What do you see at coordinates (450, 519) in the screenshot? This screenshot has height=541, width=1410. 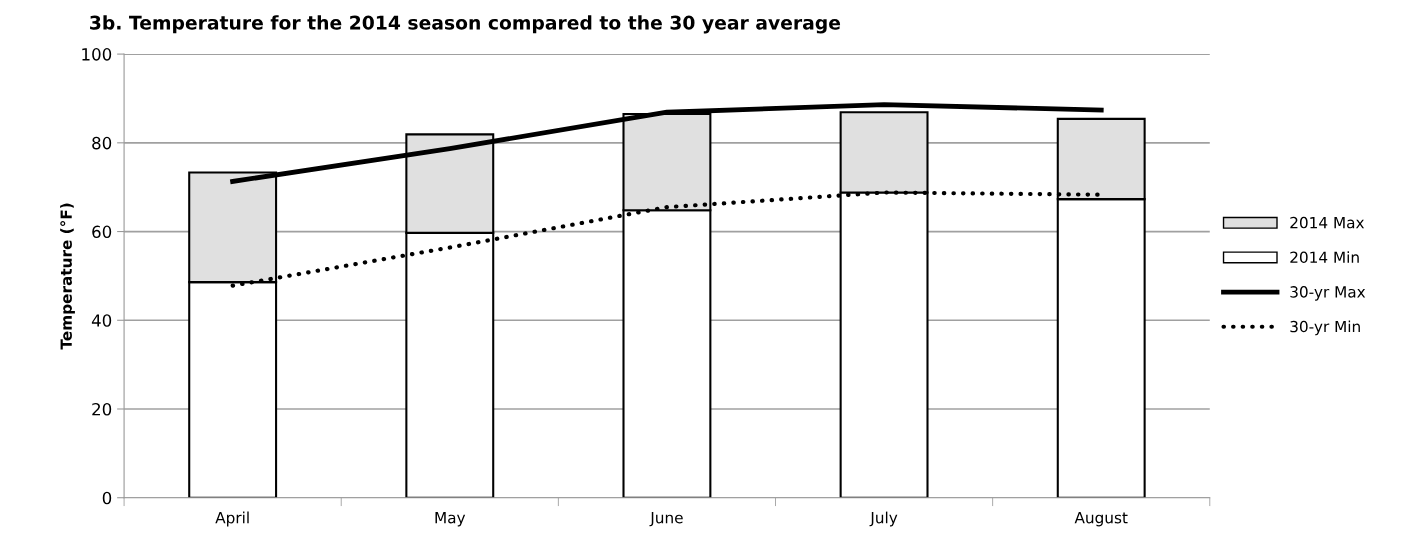 I see `x-tick-label: May` at bounding box center [450, 519].